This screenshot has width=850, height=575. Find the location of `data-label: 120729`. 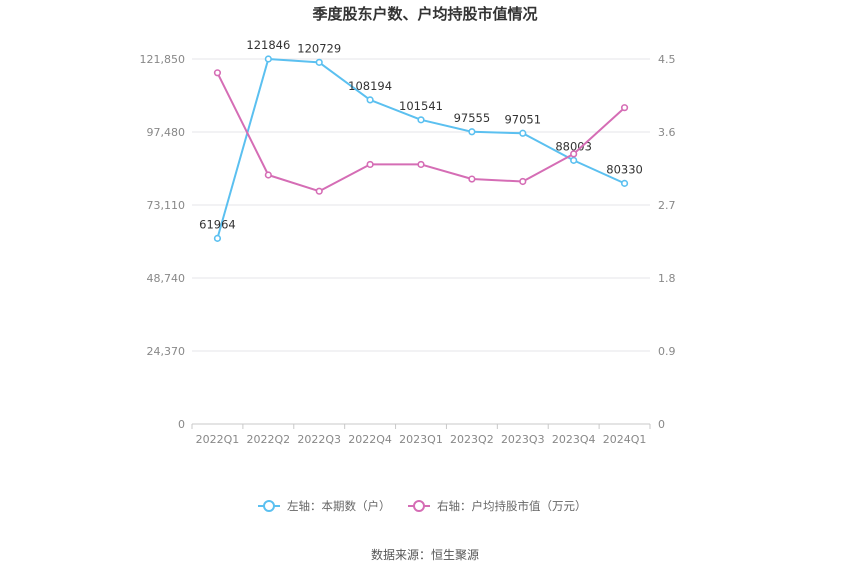

data-label: 120729 is located at coordinates (319, 48).